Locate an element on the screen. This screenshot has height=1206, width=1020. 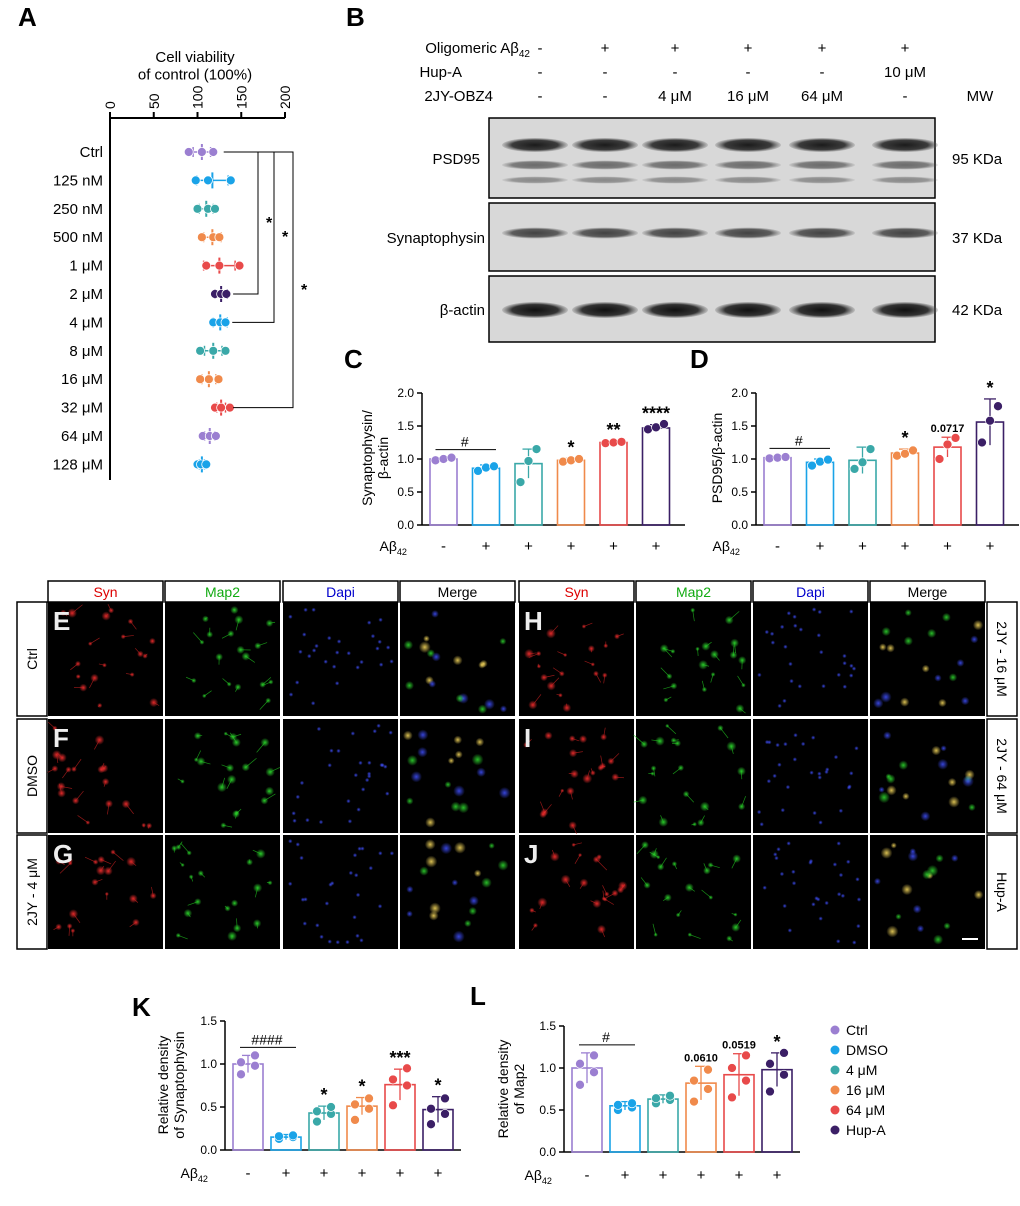
if-panel-letter: F is located at coordinates (61, 738).